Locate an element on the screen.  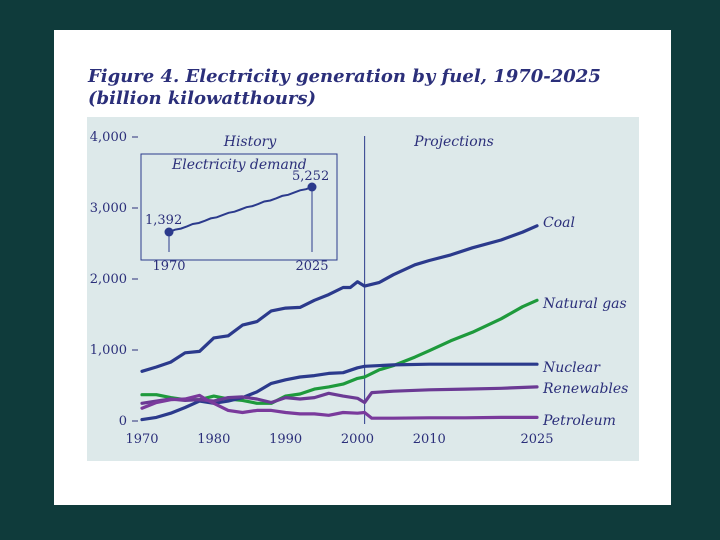
inset-start-point is located at coordinates (169, 232).